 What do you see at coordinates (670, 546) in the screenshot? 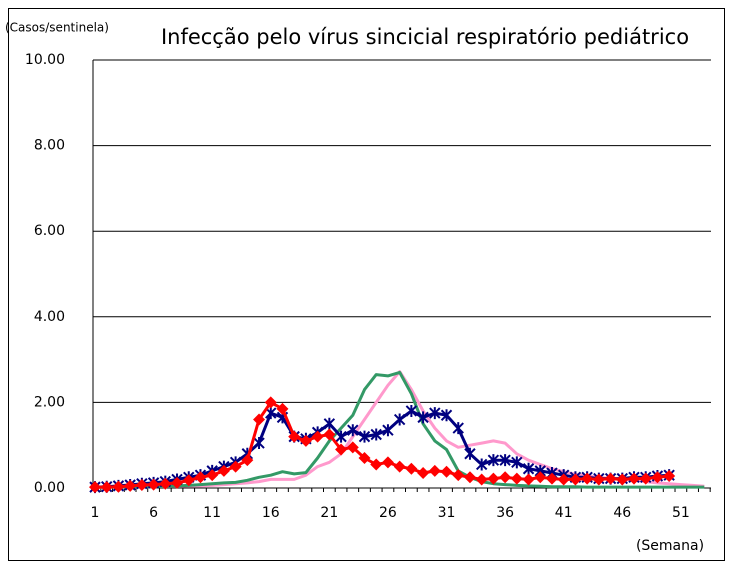
I see `x-axis-label: (Semana)` at bounding box center [670, 546].